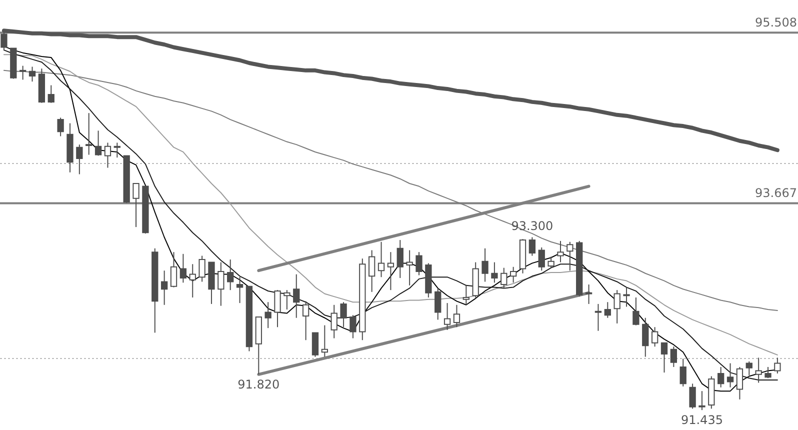 The width and height of the screenshot is (798, 430). What do you see at coordinates (259, 384) in the screenshot?
I see `annotation: 91.820` at bounding box center [259, 384].